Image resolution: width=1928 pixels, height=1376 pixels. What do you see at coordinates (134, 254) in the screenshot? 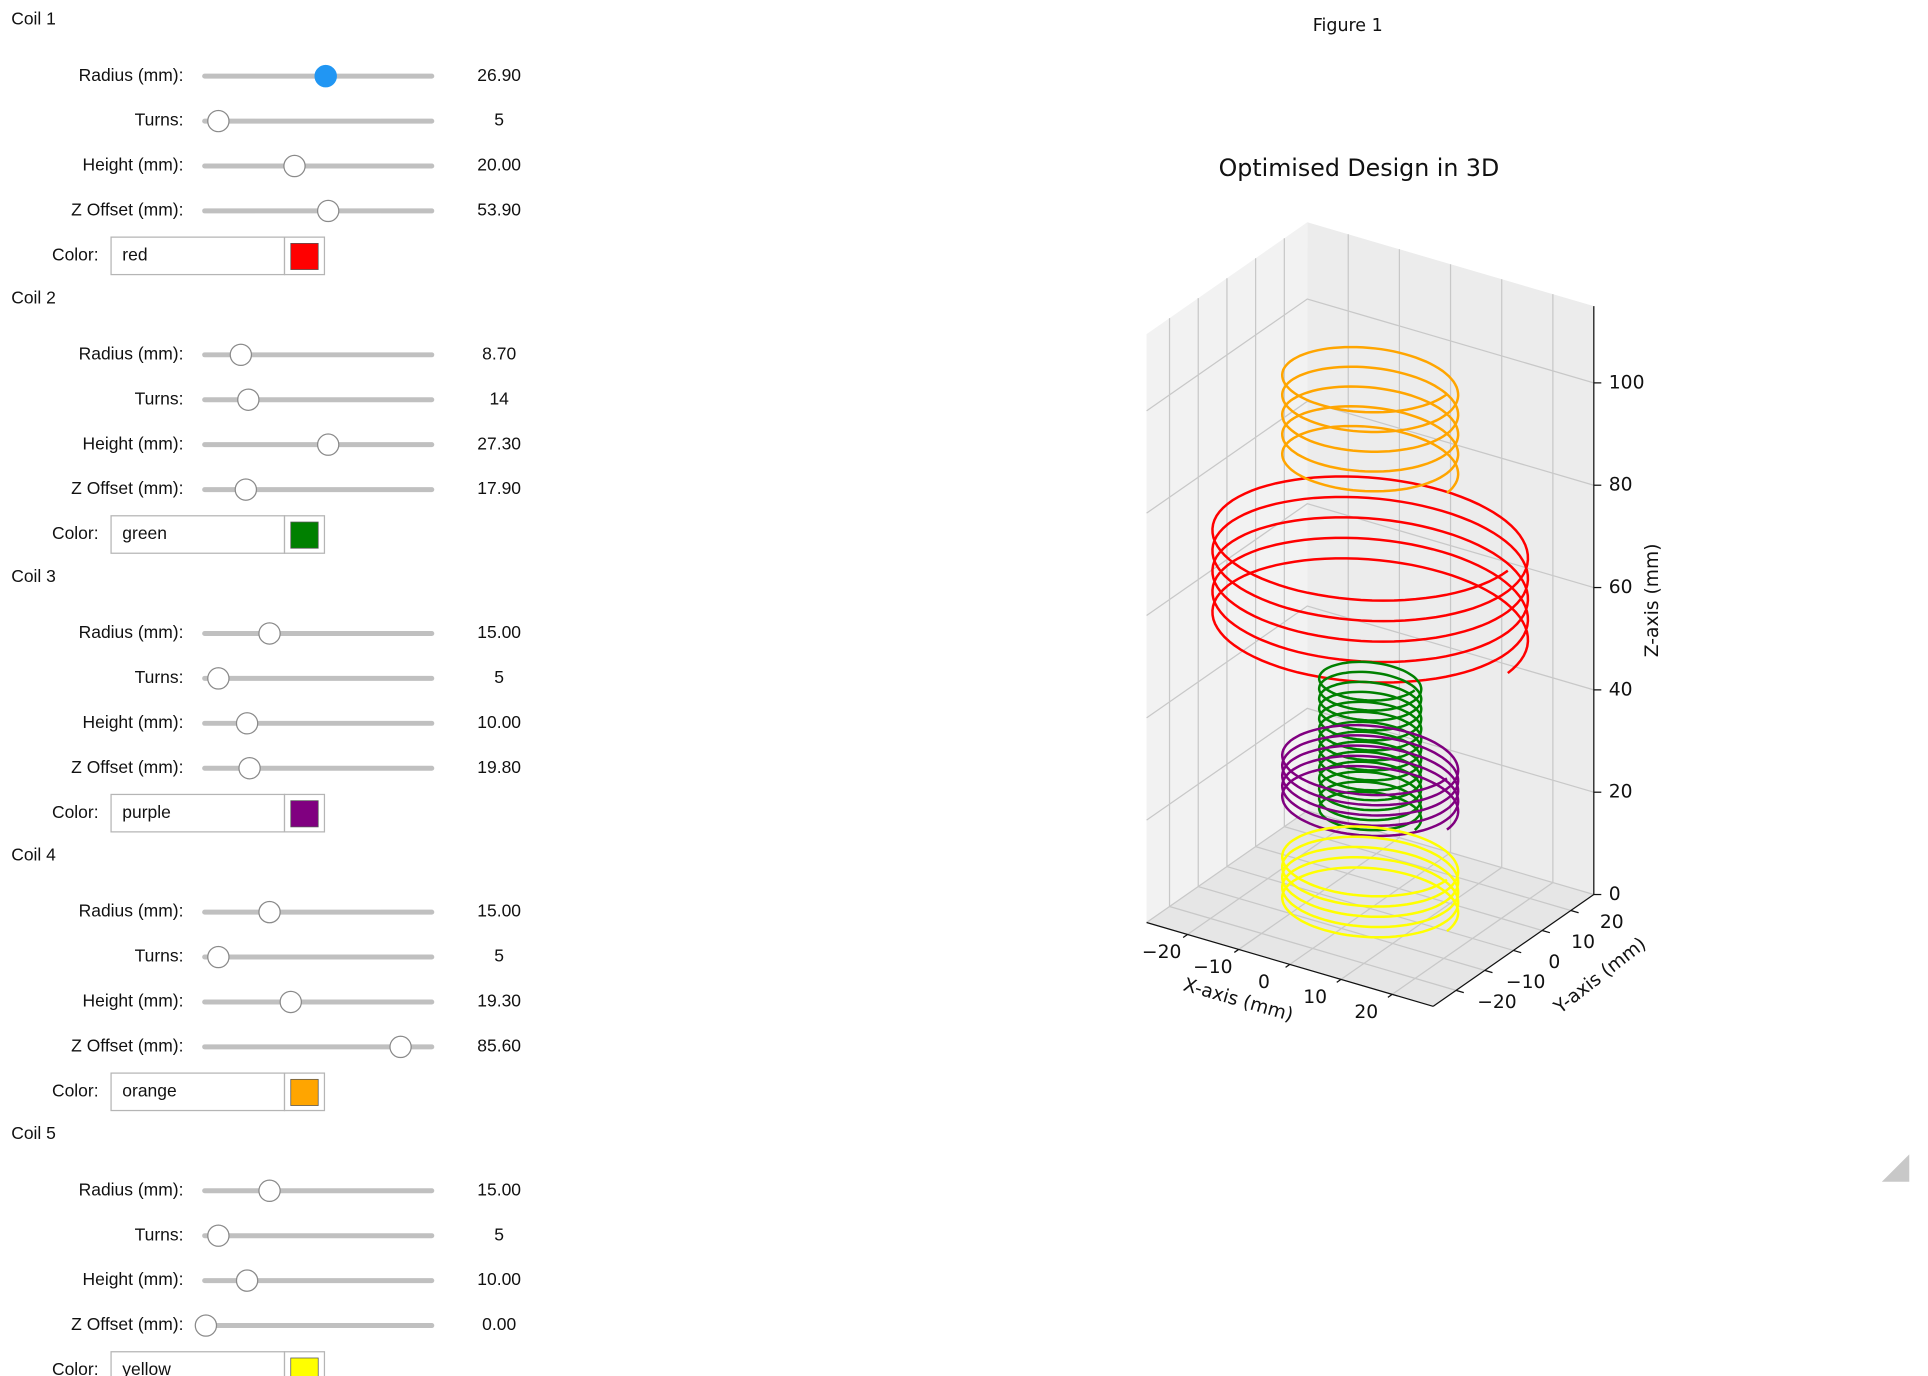
I see `color-input-text: red` at bounding box center [134, 254].